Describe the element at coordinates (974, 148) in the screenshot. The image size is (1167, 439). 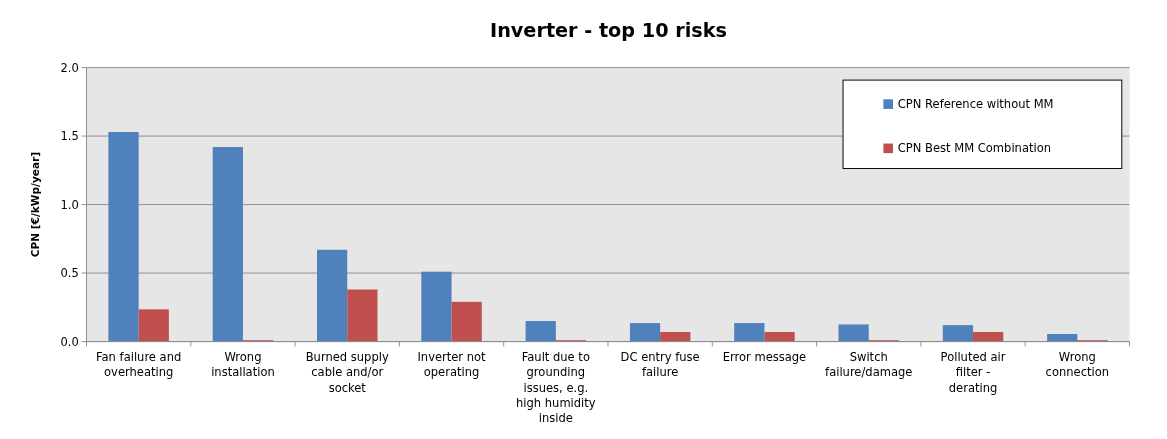
I see `legend-label: CPN Best MM Combination` at that location.